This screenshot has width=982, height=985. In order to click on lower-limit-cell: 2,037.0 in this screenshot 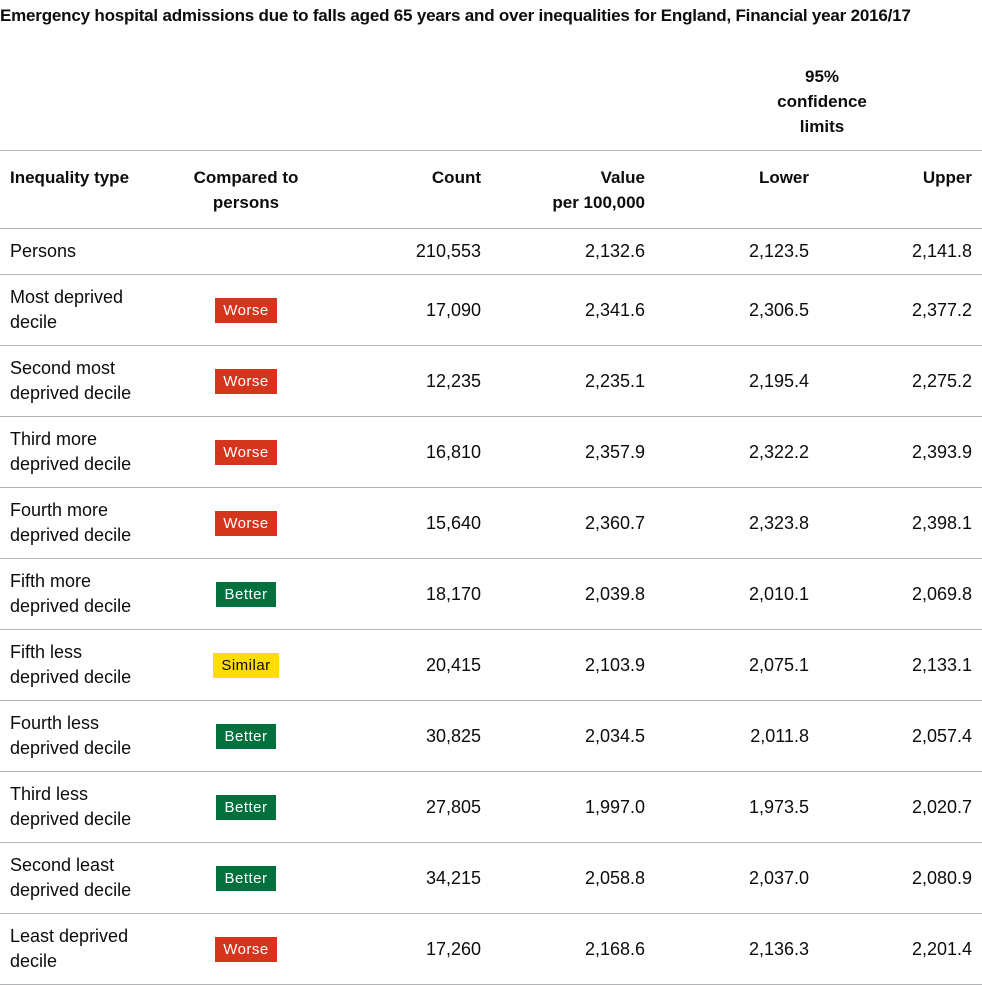, I will do `click(737, 878)`.